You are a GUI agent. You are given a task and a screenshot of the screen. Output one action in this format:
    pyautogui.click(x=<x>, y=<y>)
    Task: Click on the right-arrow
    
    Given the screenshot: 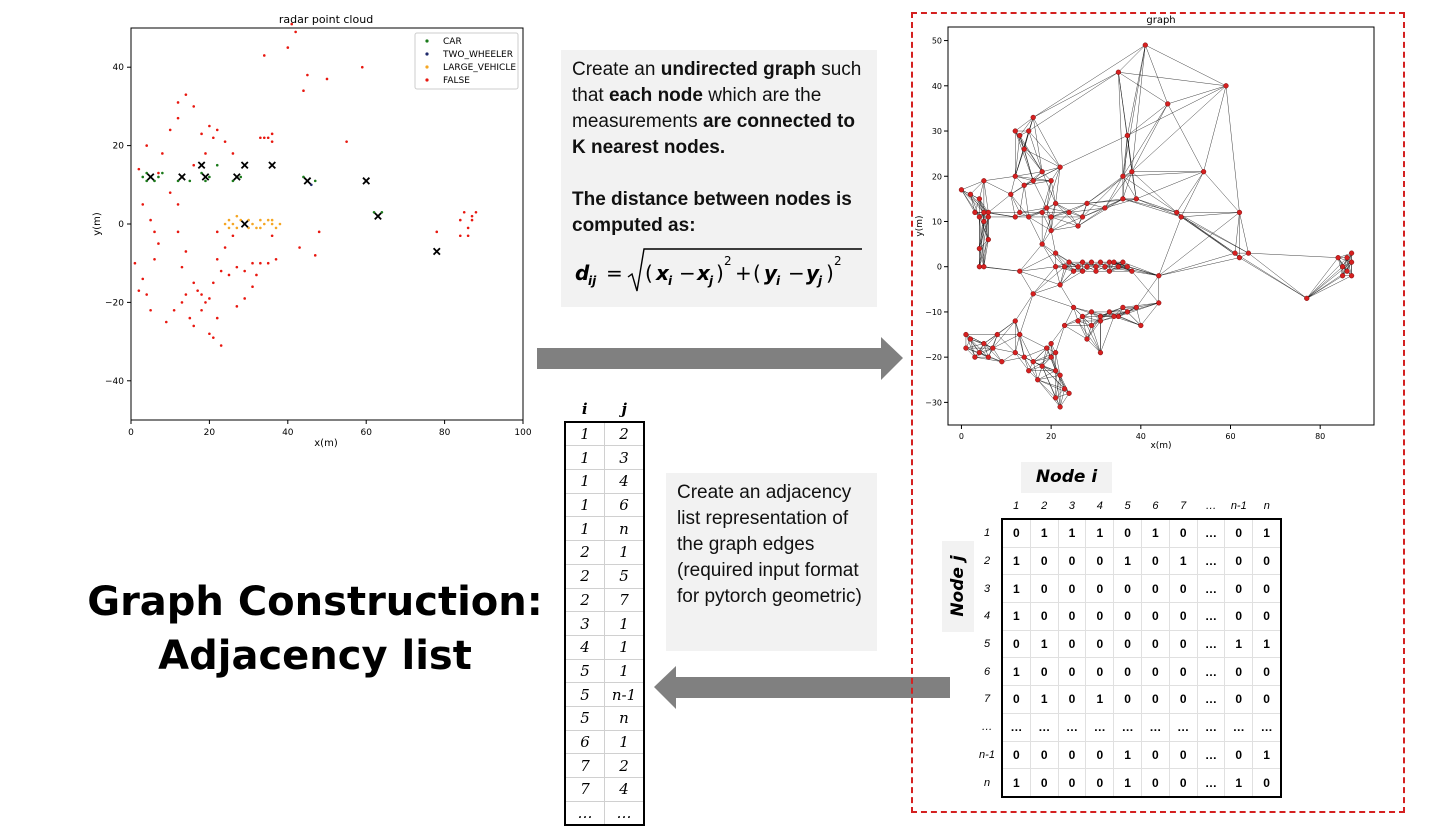 What is the action you would take?
    pyautogui.click(x=720, y=358)
    